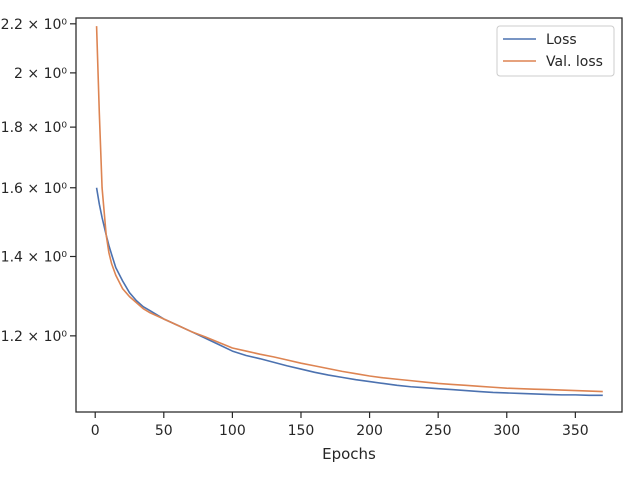 Image resolution: width=640 pixels, height=480 pixels. Describe the element at coordinates (301, 431) in the screenshot. I see `x-tick-label: 150` at that location.